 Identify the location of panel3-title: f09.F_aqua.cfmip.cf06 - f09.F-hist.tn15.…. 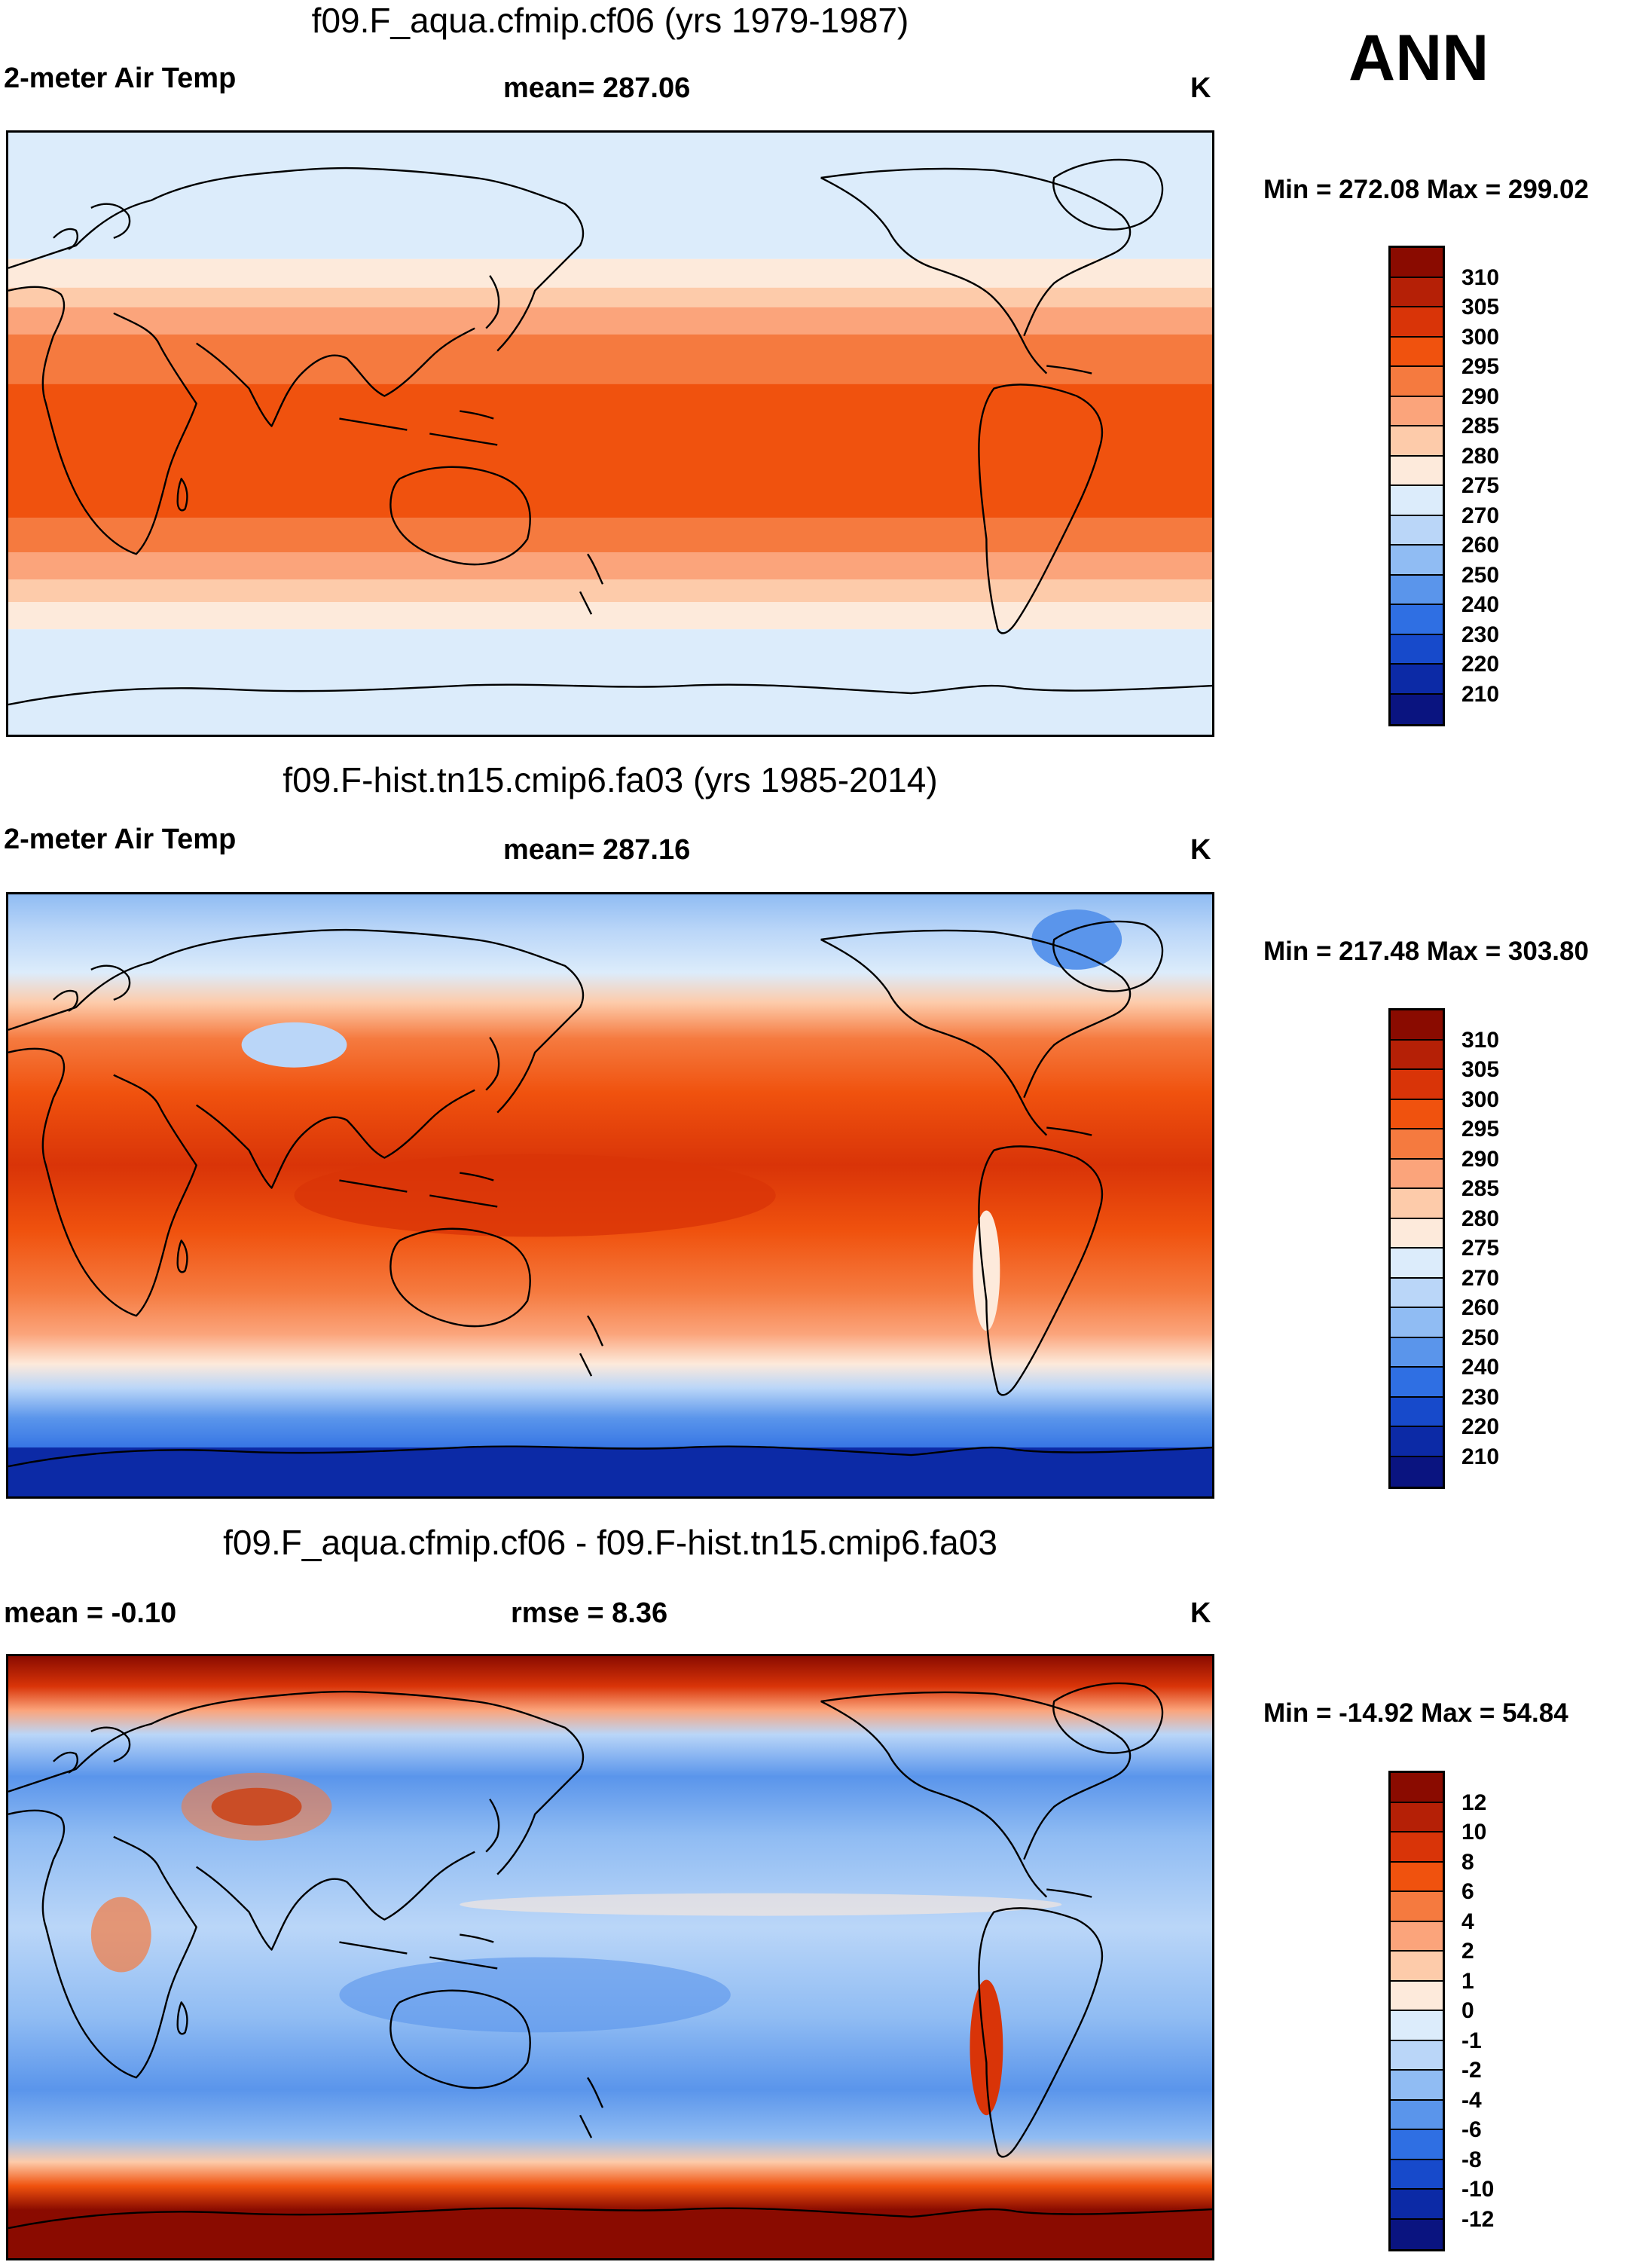
(610, 1542).